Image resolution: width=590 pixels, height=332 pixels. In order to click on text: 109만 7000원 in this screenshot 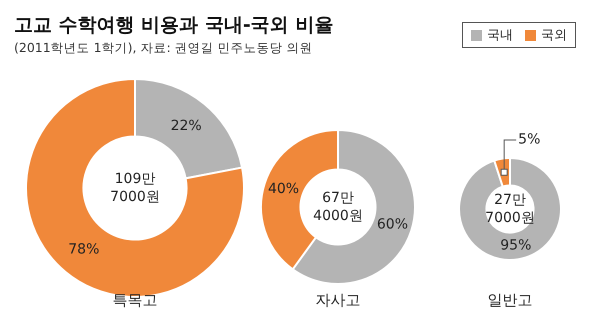, I will do `click(135, 188)`.